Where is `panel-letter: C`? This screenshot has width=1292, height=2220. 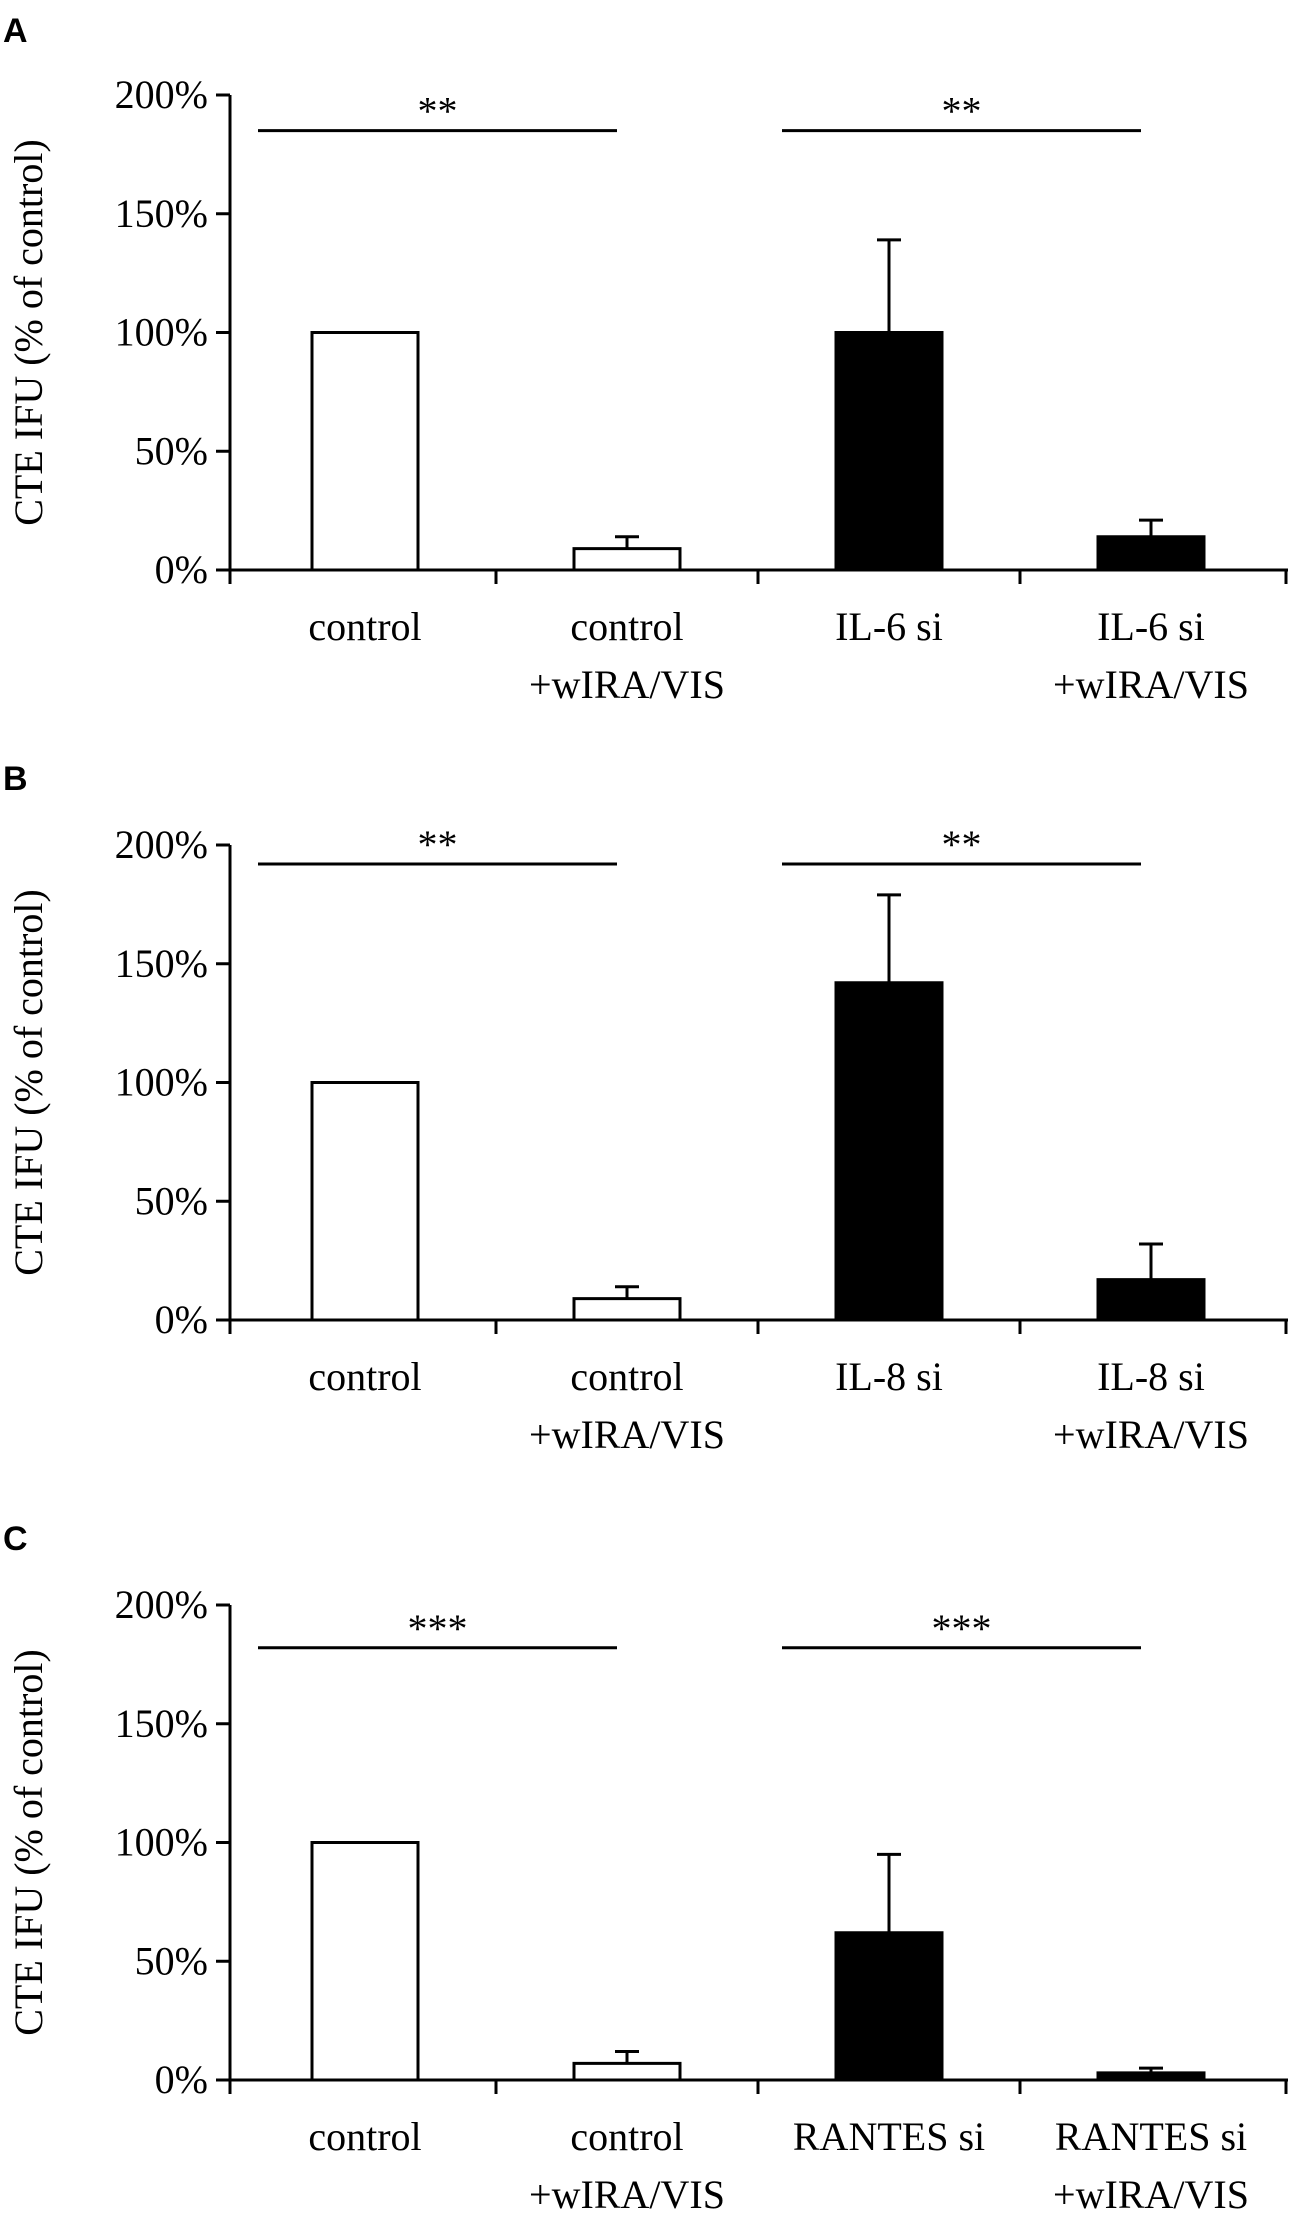 panel-letter: C is located at coordinates (15, 1539).